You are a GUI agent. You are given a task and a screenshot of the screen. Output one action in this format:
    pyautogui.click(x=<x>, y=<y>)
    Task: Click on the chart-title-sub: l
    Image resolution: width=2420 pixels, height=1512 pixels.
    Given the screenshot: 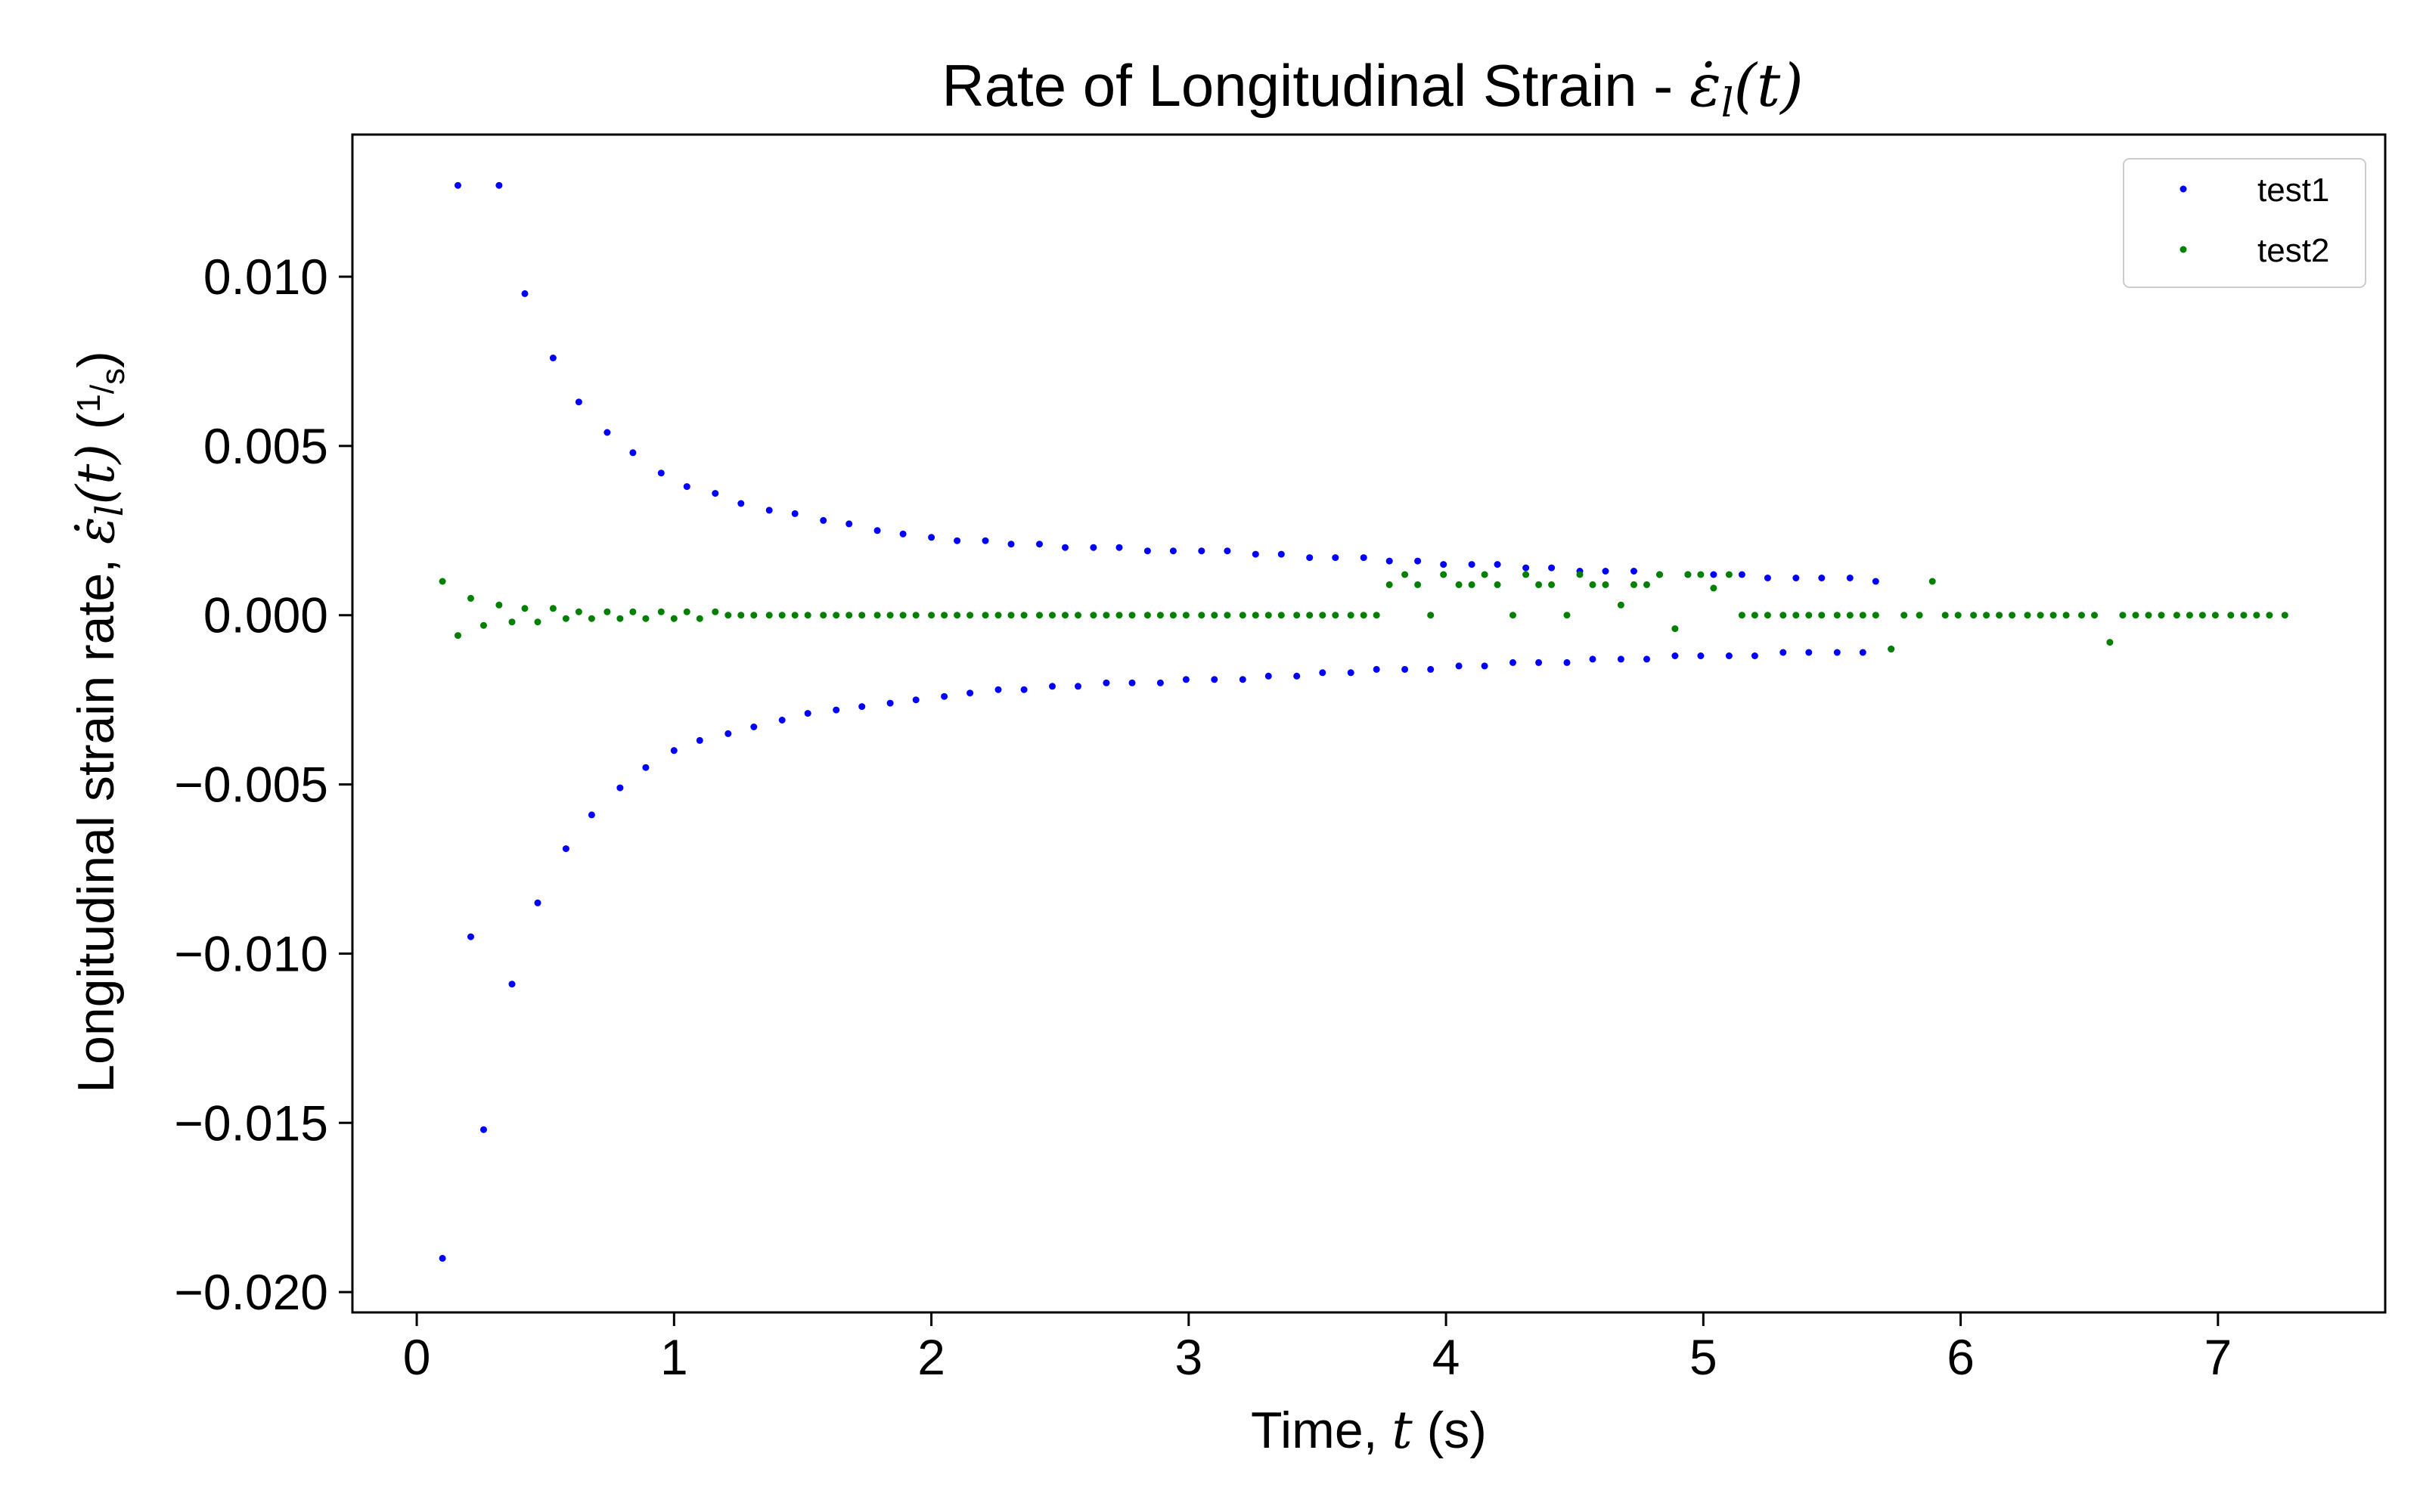 What is the action you would take?
    pyautogui.click(x=1728, y=103)
    